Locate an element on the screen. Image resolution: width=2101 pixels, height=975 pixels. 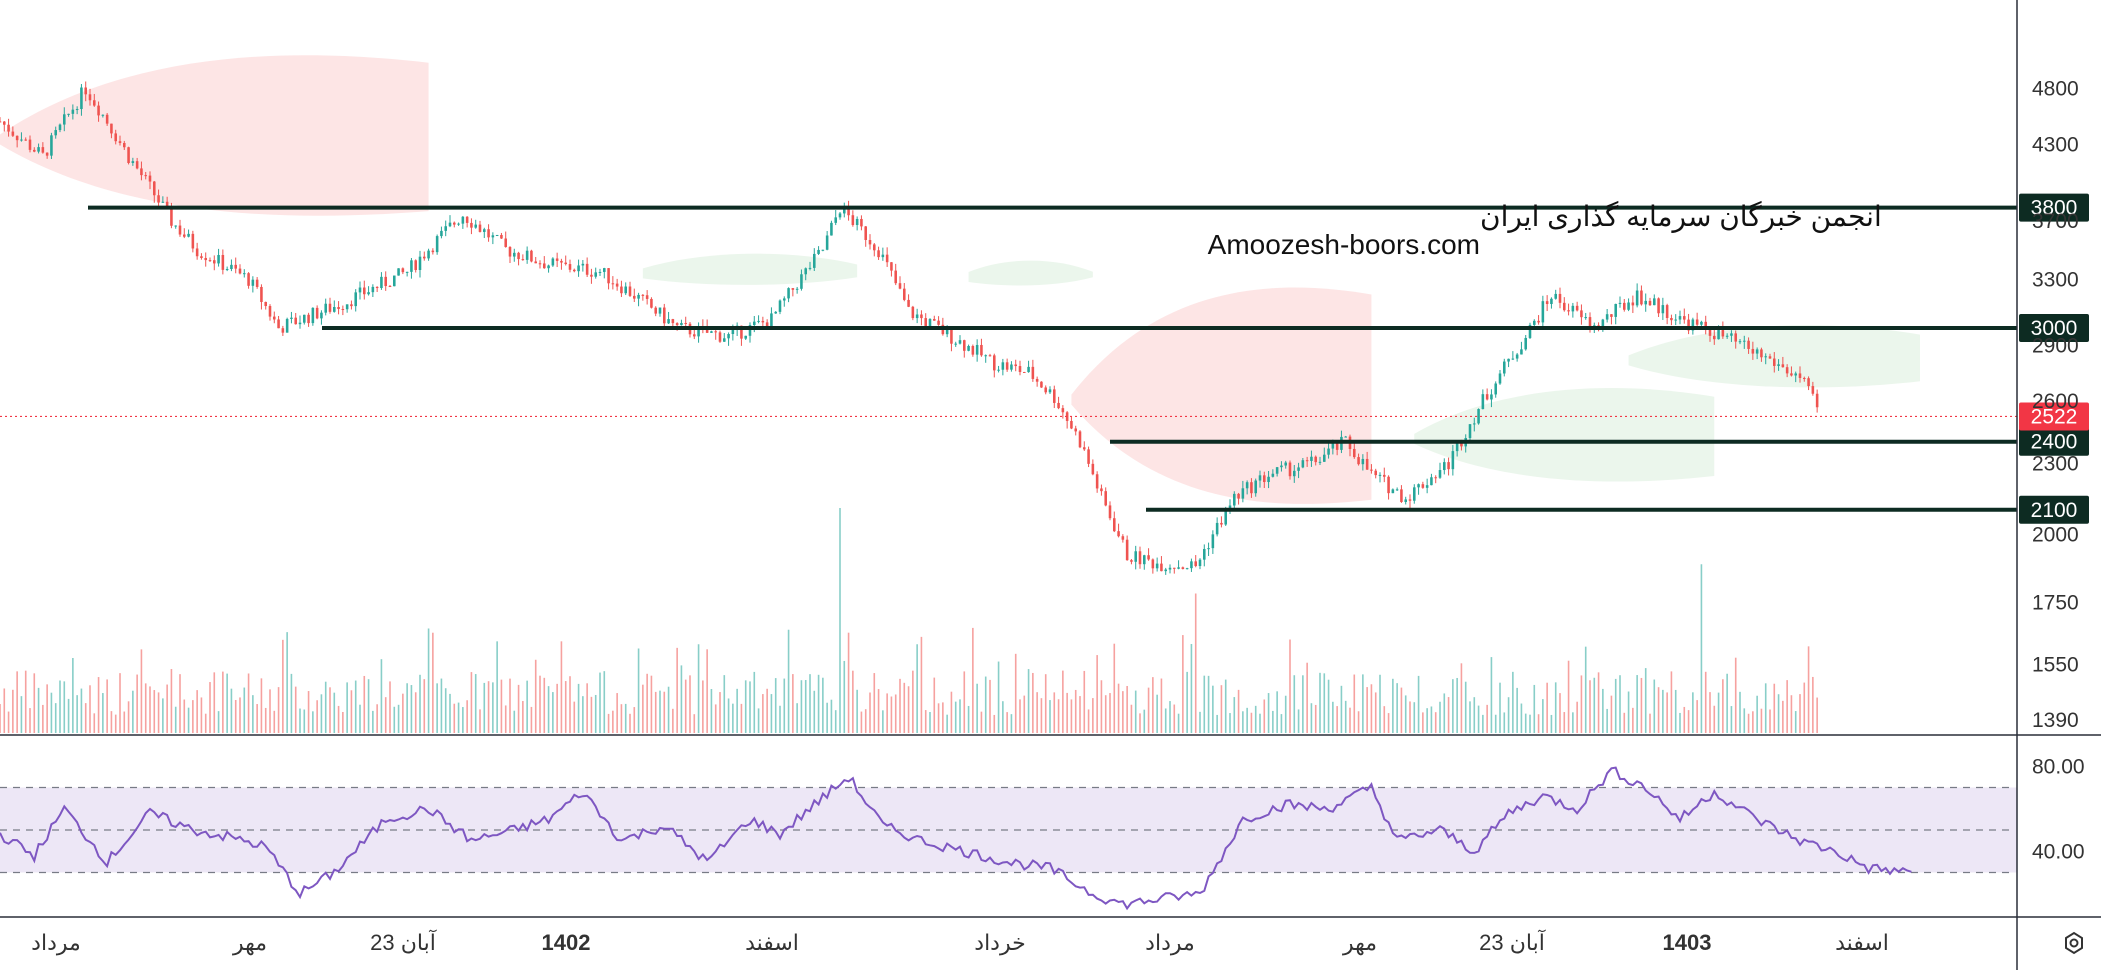
level-3800: 3800 is located at coordinates (1088, 207).